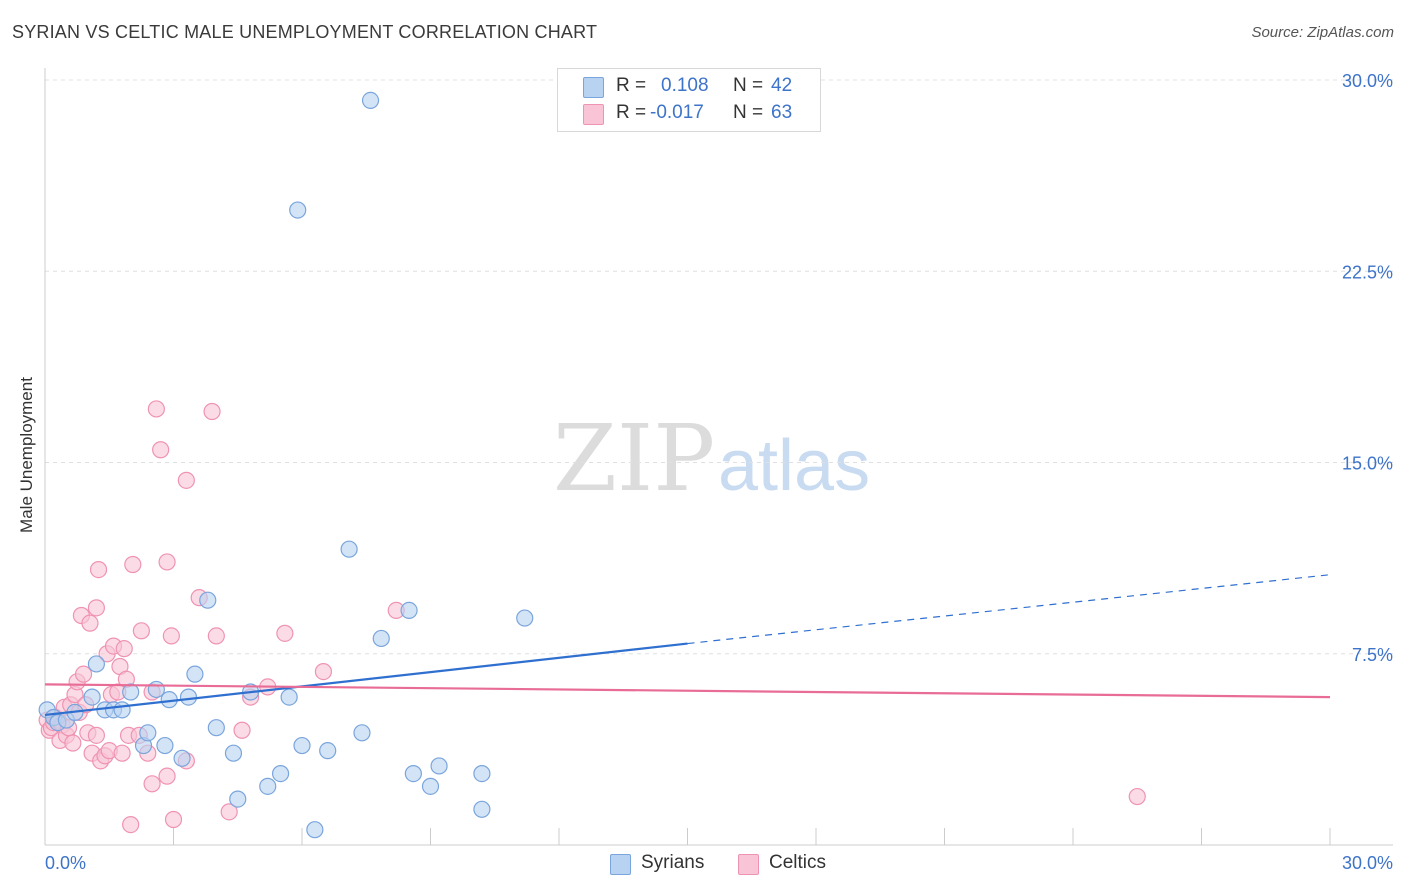 This screenshot has height=892, width=1406. I want to click on celtics-trend-line, so click(687, 691).